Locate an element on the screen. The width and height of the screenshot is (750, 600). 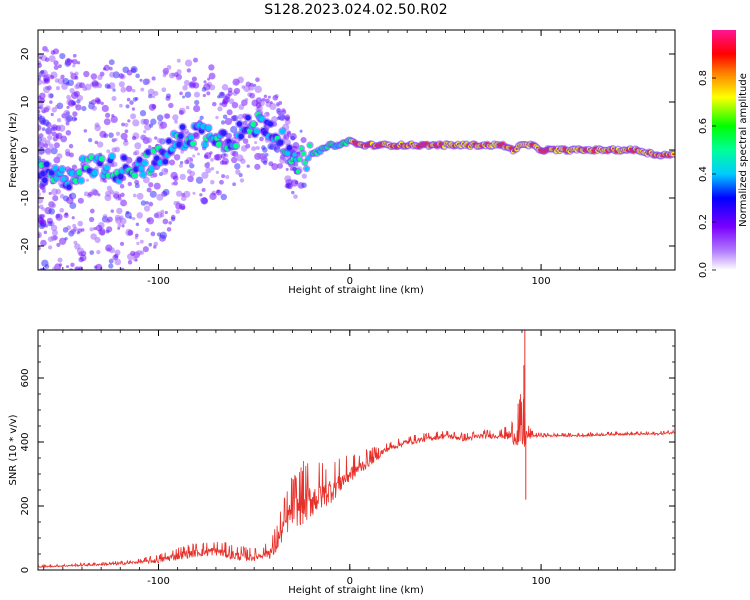
y-tick-label: 10 is located at coordinates (25, 102).